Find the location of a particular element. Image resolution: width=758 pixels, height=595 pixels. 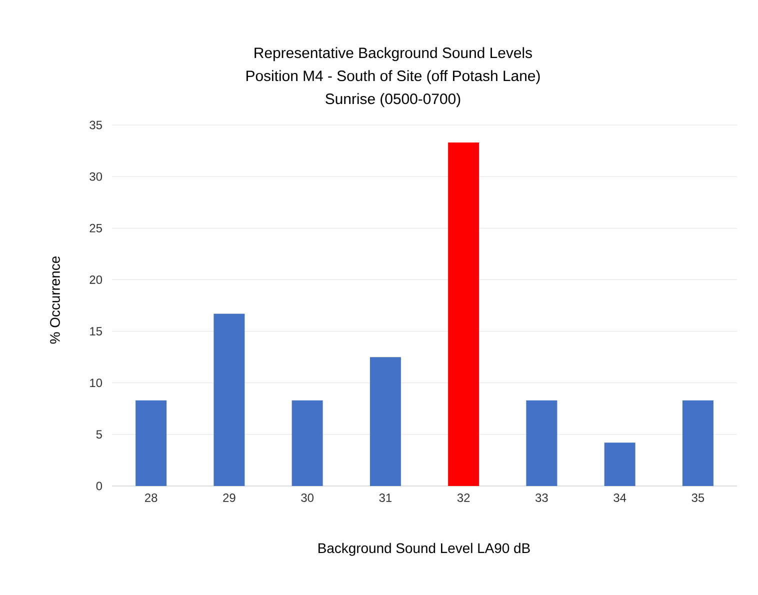

y-tick-label: 10 is located at coordinates (96, 383).